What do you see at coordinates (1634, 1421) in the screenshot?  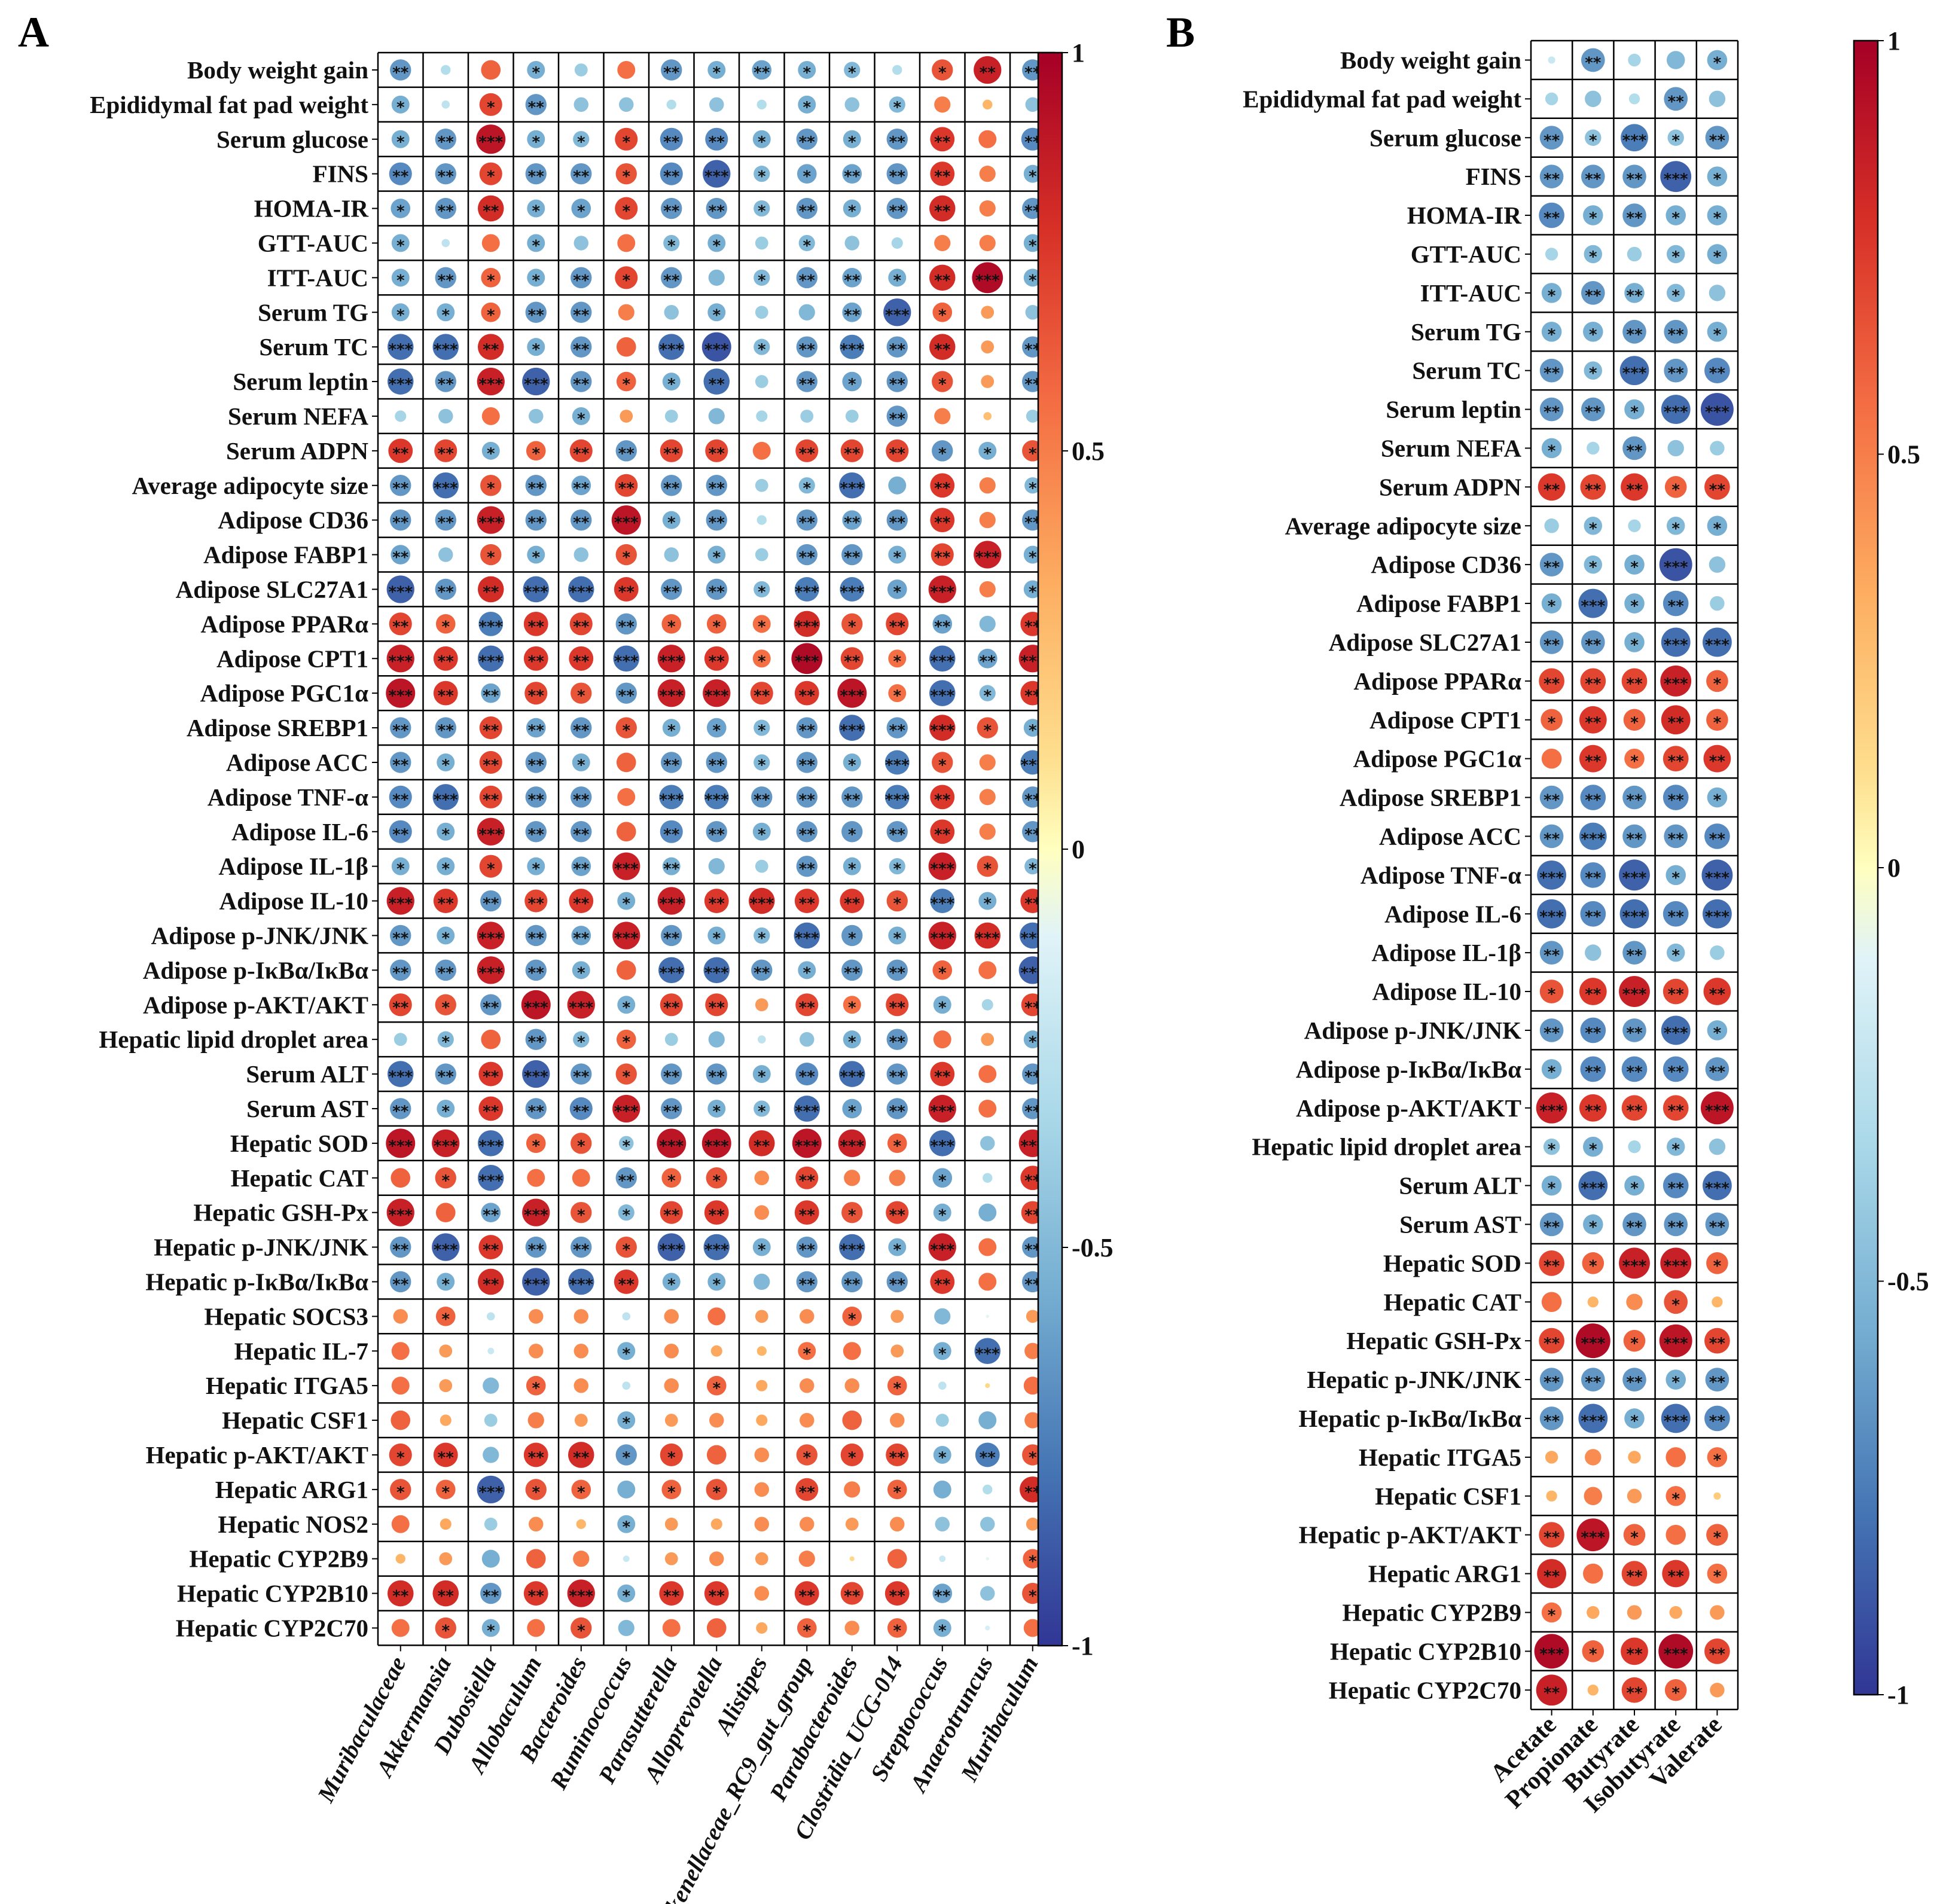 I see `sig-marker-b-r35-c2: *` at bounding box center [1634, 1421].